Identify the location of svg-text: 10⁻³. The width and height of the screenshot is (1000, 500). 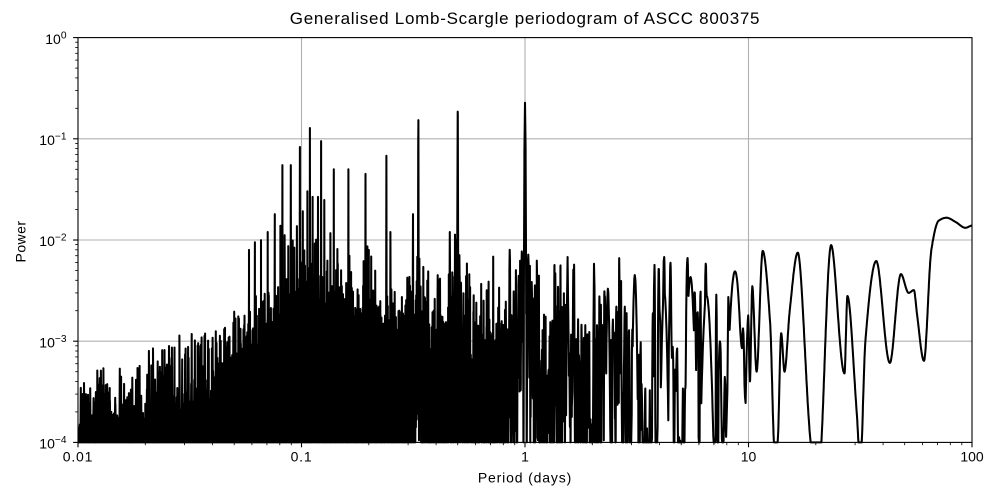
(53, 342).